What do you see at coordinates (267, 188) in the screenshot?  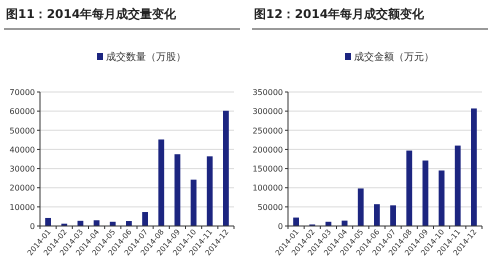 I see `y-tick-label: 100000` at bounding box center [267, 188].